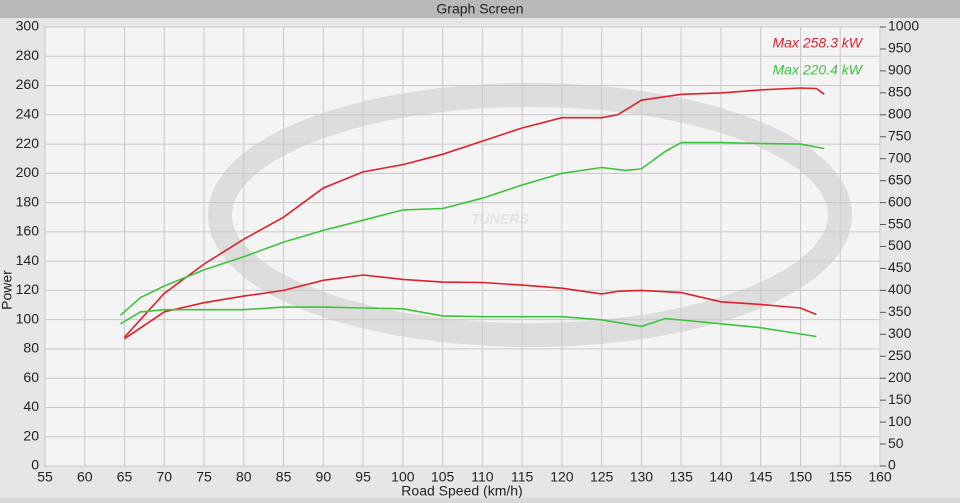 The image size is (960, 503). I want to click on y-tick-label: 240, so click(28, 114).